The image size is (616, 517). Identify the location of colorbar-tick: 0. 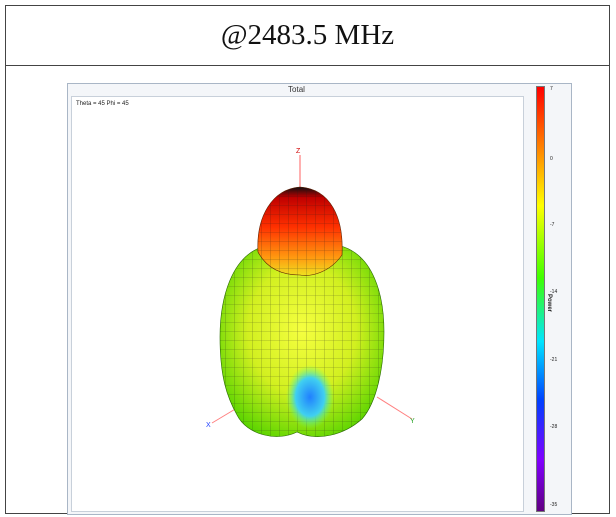
(551, 159).